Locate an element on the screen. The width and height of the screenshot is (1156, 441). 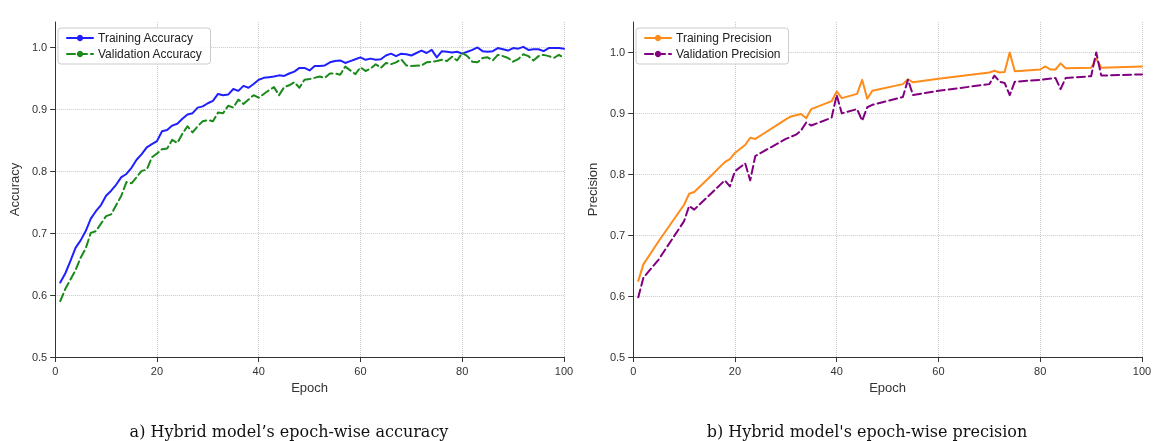
y-axis-title: Precision is located at coordinates (592, 189).